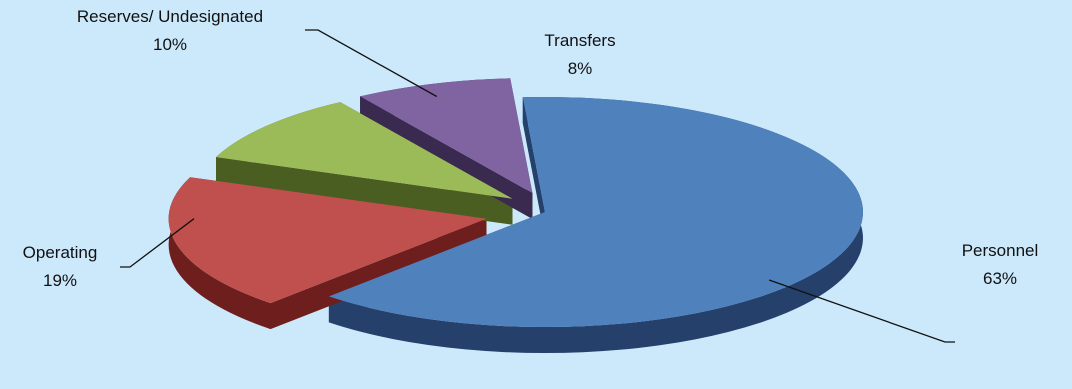 This screenshot has width=1072, height=389. I want to click on leader-line-operating, so click(157, 243).